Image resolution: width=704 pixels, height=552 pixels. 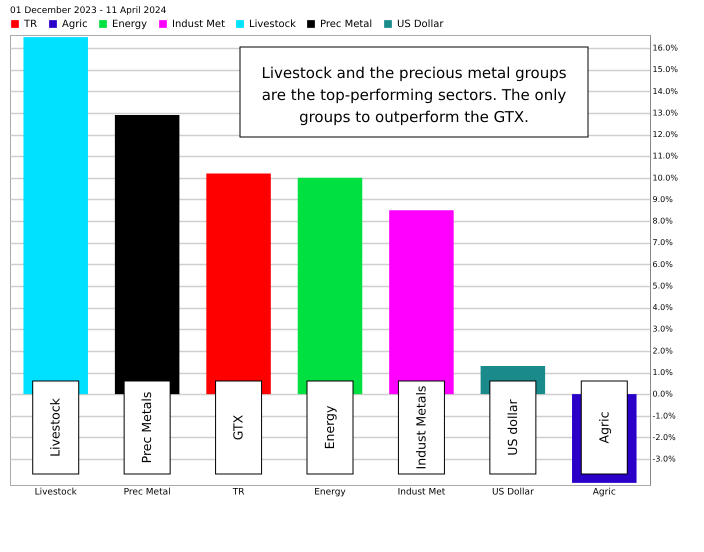 What do you see at coordinates (422, 493) in the screenshot?
I see `x-tick-label: Indust Met` at bounding box center [422, 493].